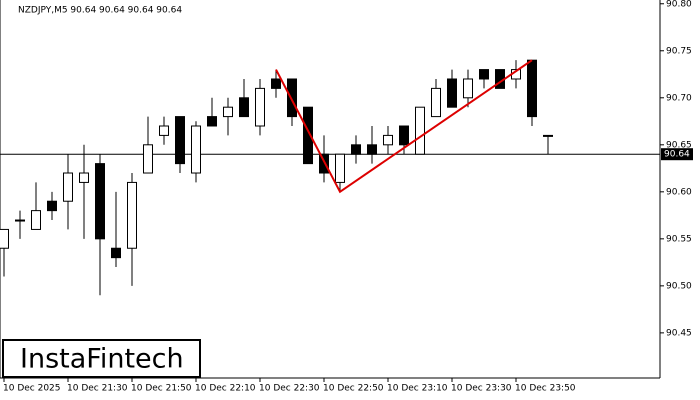 The height and width of the screenshot is (400, 700). I want to click on chart-title: NZDJPY,M5 90.64 90.64 90.64 90.64, so click(100, 11).